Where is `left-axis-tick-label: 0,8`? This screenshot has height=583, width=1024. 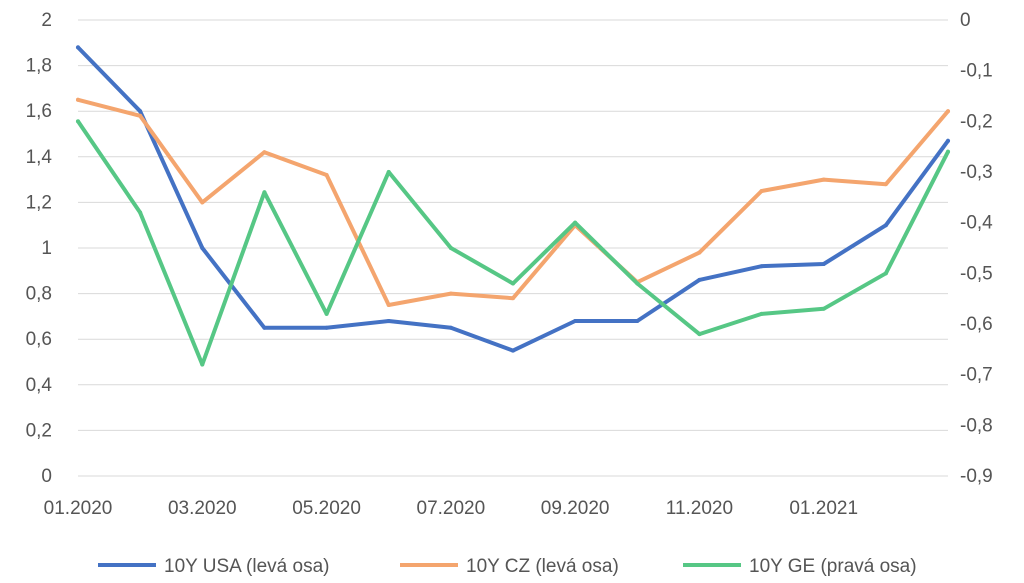
left-axis-tick-label: 0,8 is located at coordinates (39, 294).